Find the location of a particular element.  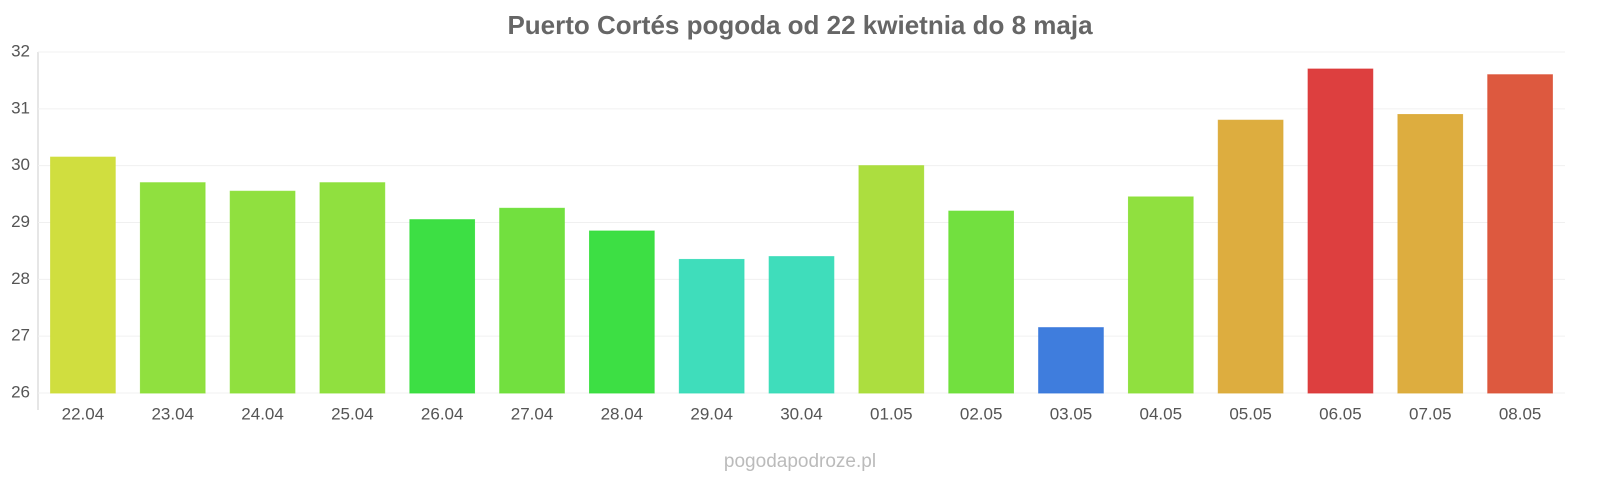

y-tick-label: 27 is located at coordinates (20, 335).